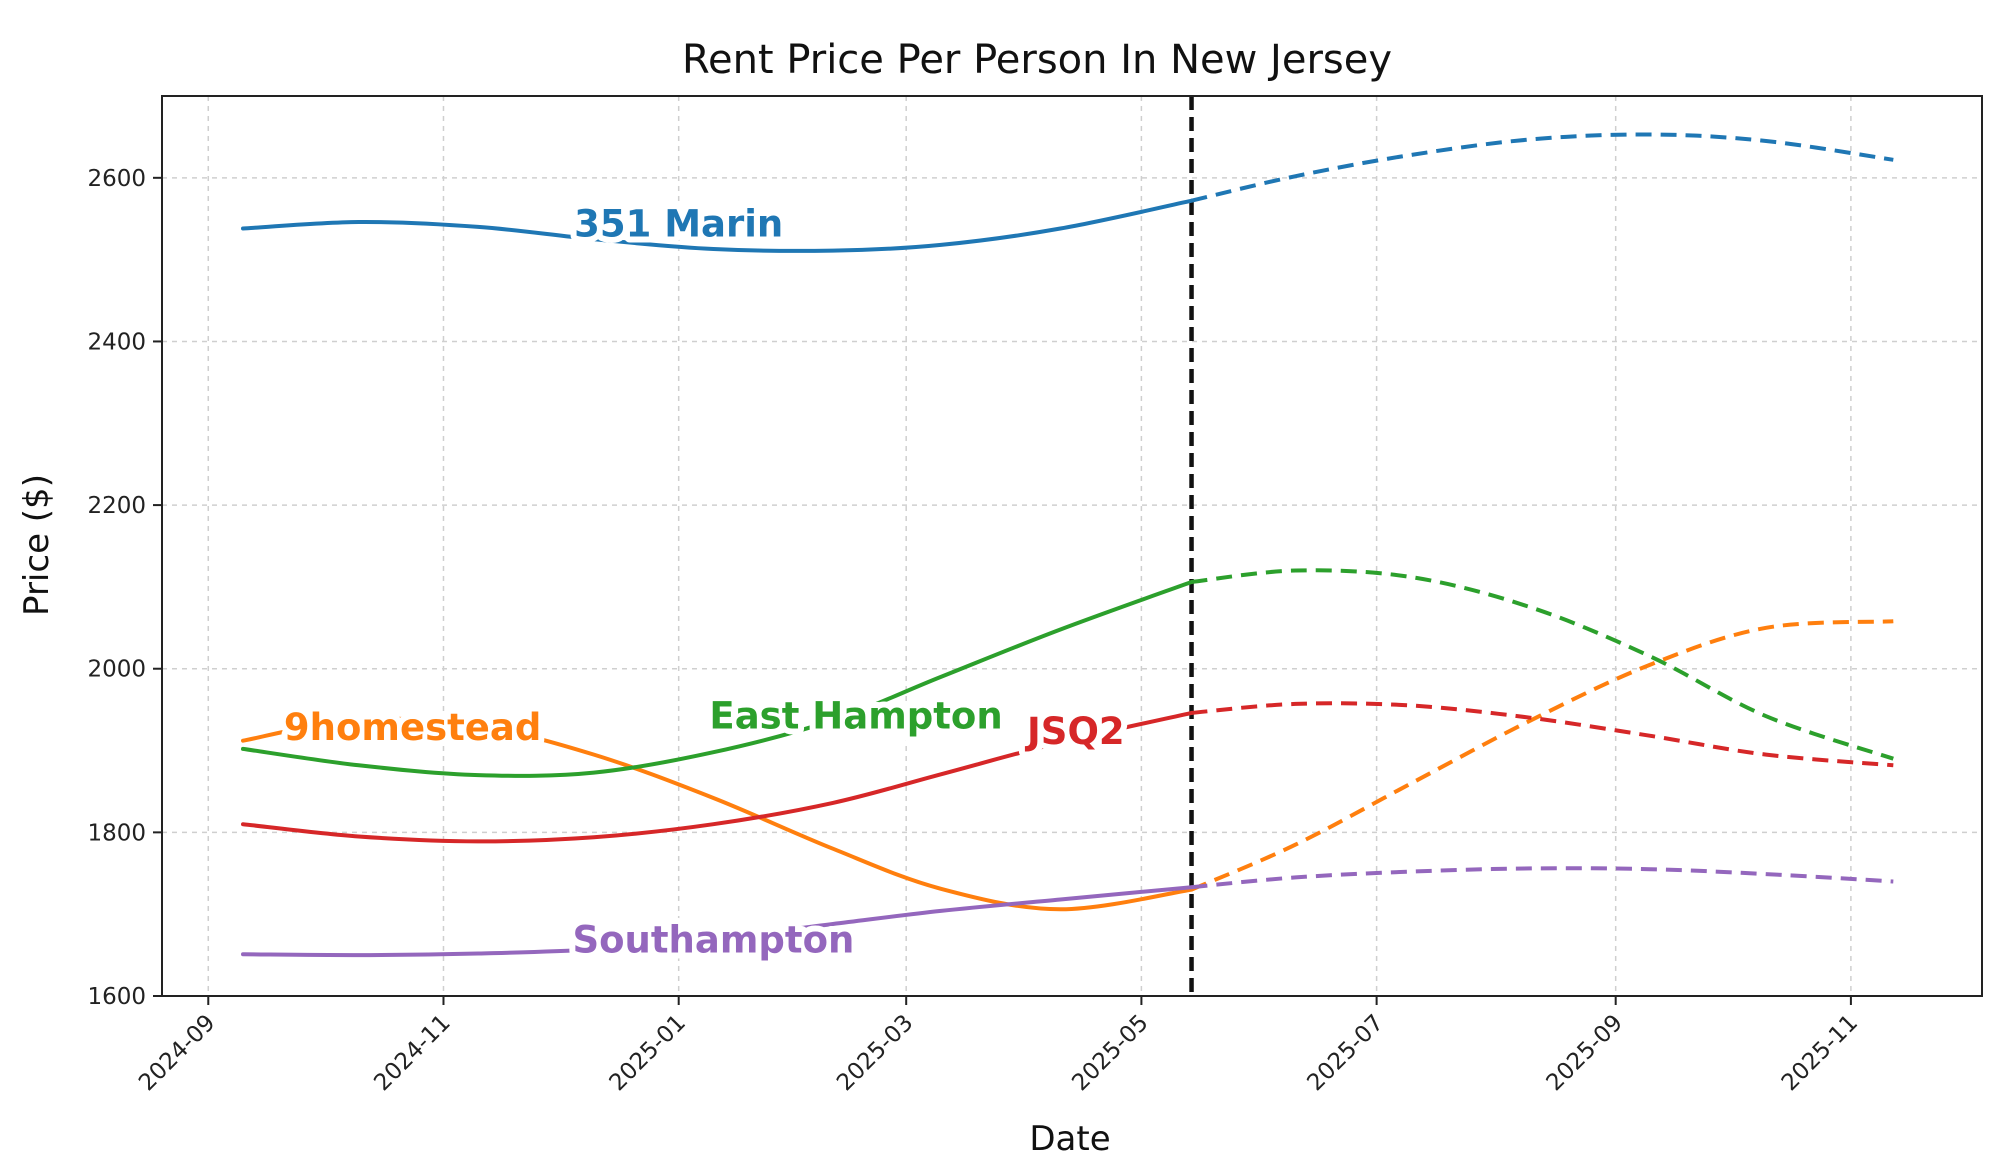 This screenshot has height=1170, width=2010. Describe the element at coordinates (37, 545) in the screenshot. I see `y-axis-title: Price ($)` at that location.